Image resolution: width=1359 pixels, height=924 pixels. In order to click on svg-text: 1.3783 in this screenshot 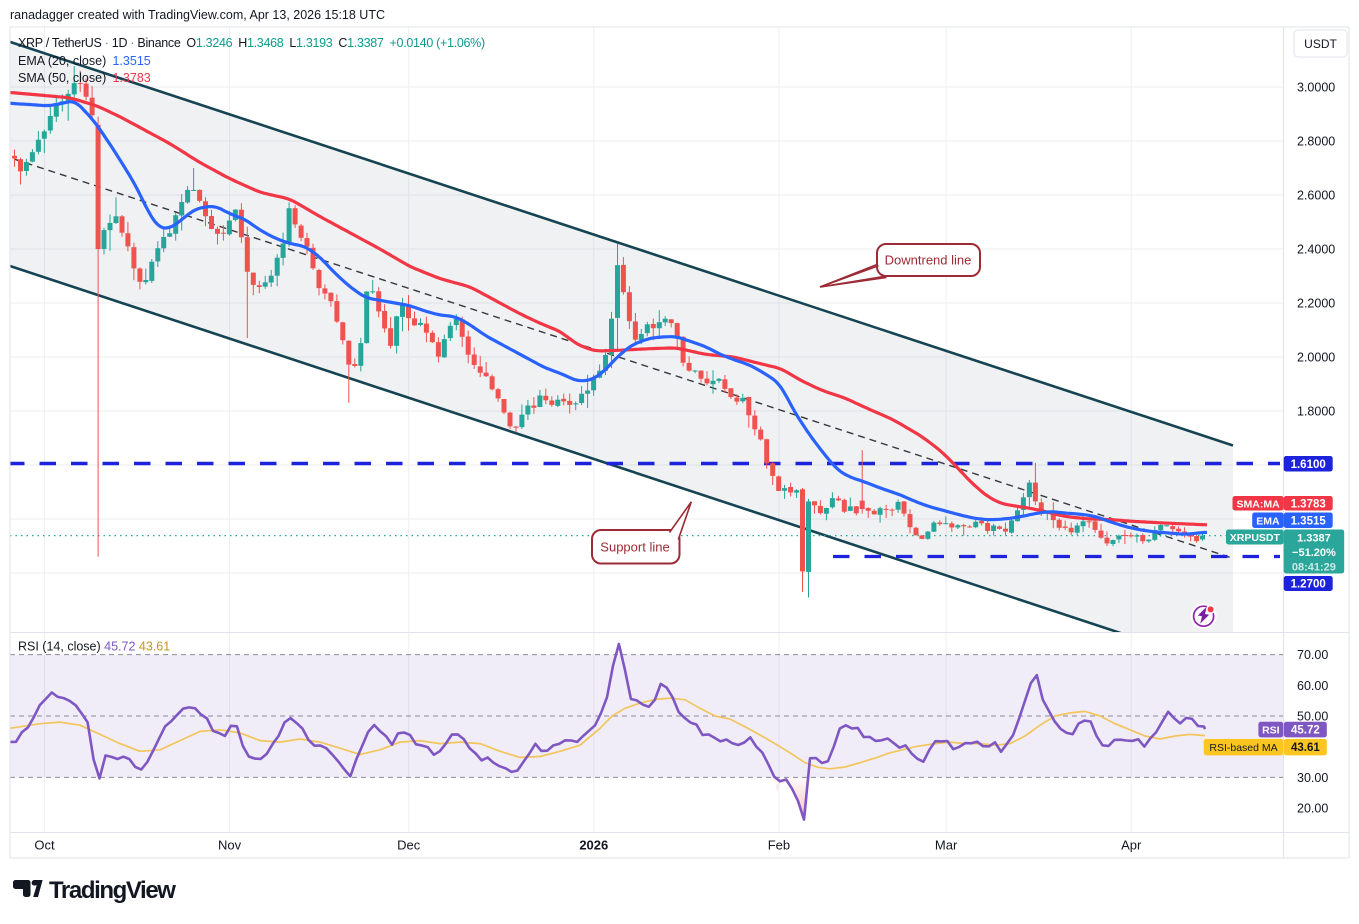, I will do `click(1308, 504)`.